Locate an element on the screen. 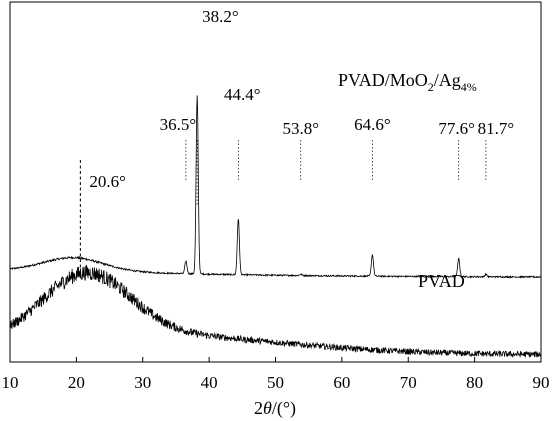 Image resolution: width=554 pixels, height=421 pixels. x-tick-label: 20 is located at coordinates (76, 382).